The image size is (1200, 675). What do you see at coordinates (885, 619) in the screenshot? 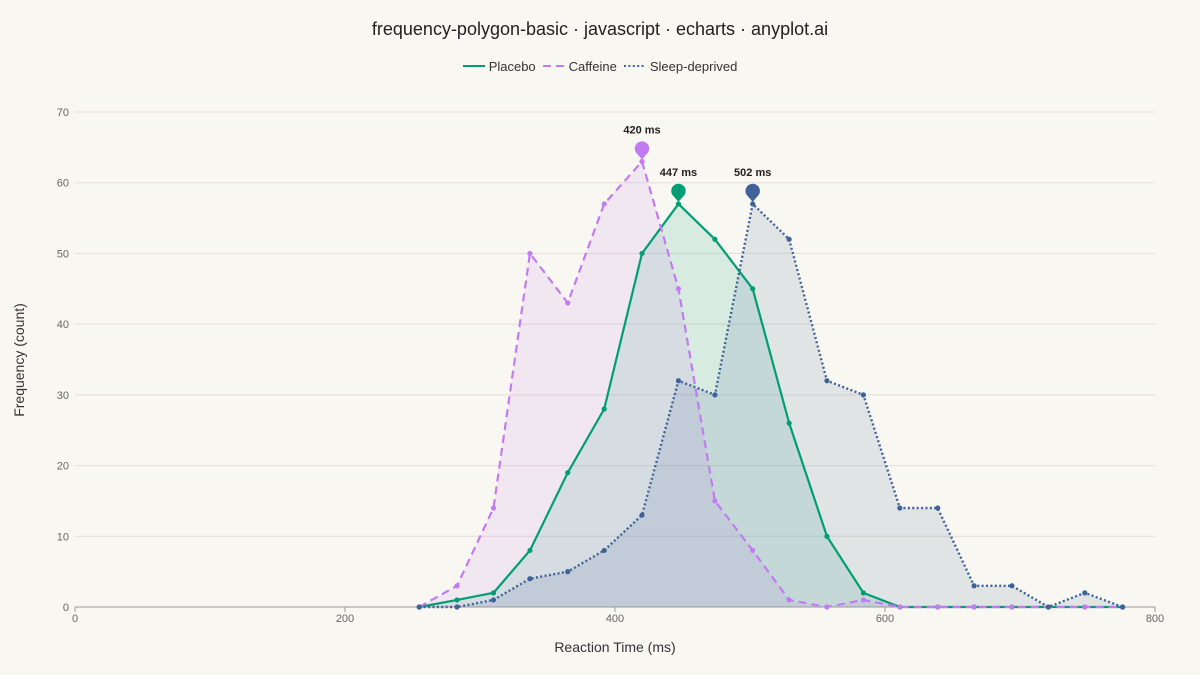
I see `x-tick-label: 600` at bounding box center [885, 619].